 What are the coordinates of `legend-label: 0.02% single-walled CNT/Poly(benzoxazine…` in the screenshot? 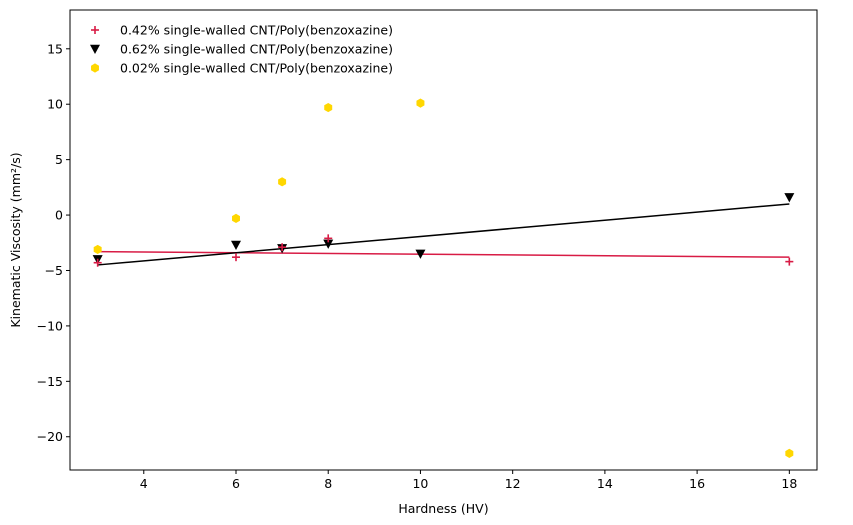 It's located at (256, 68).